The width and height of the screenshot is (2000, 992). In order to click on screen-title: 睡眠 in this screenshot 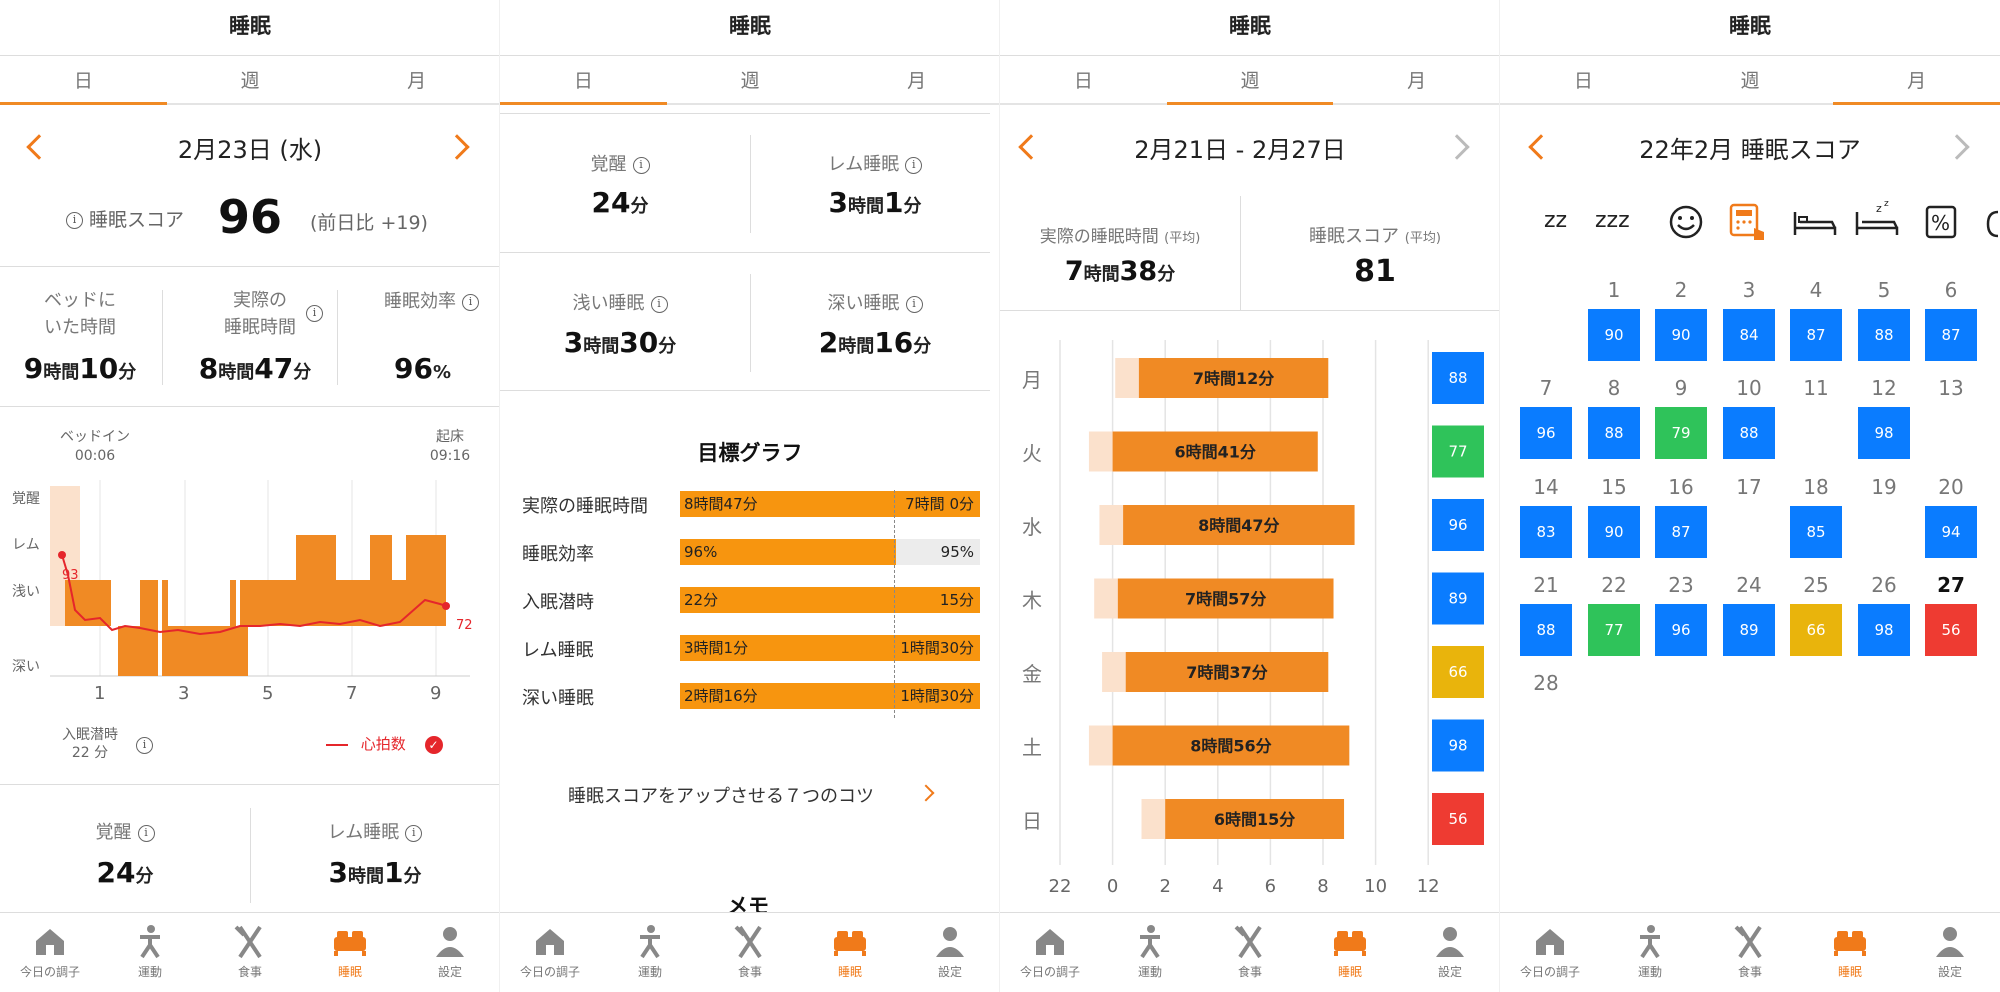, I will do `click(1750, 28)`.